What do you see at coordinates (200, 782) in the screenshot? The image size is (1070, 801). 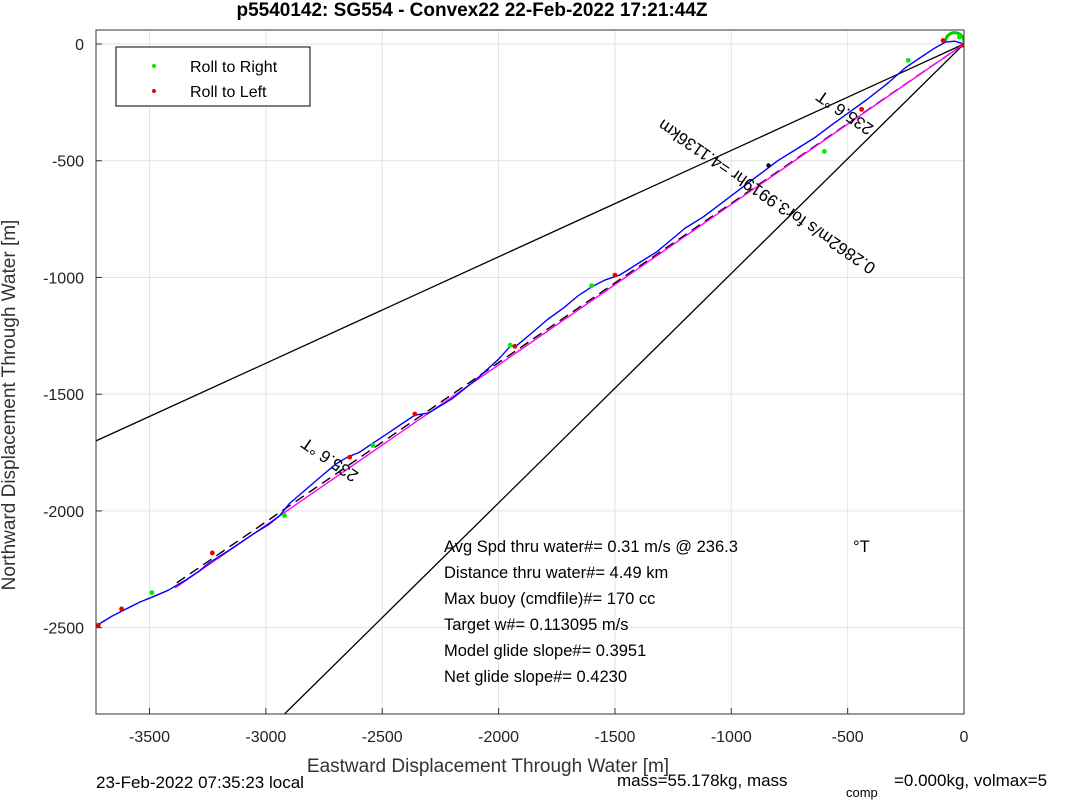 I see `footer-local-time: 23-Feb-2022 07:35:23 local` at bounding box center [200, 782].